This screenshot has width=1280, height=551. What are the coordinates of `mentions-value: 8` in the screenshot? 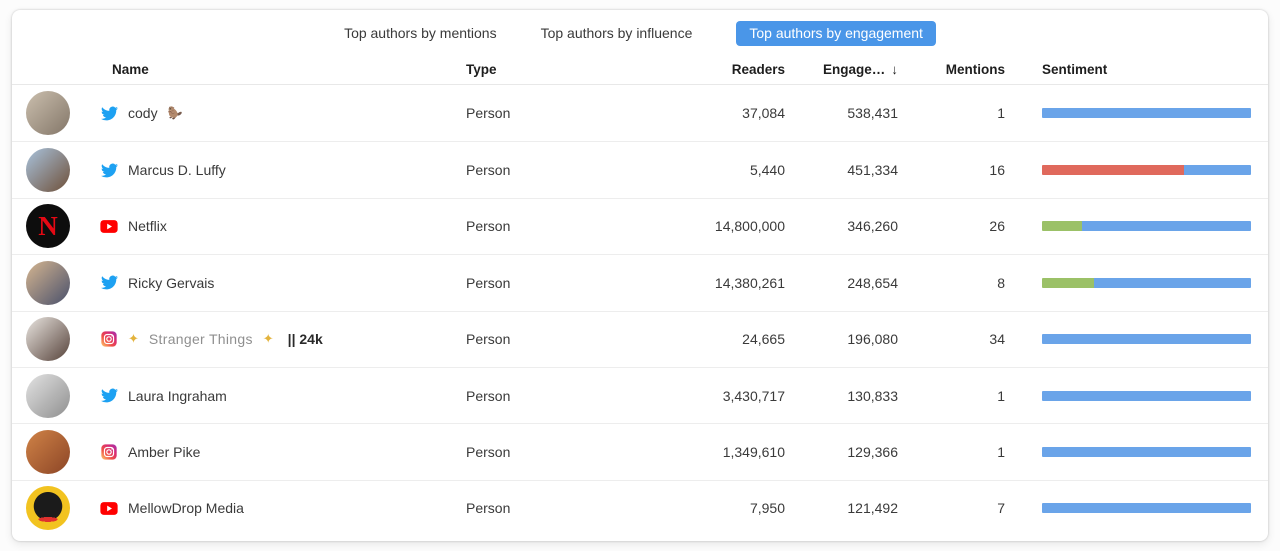 It's located at (1001, 282).